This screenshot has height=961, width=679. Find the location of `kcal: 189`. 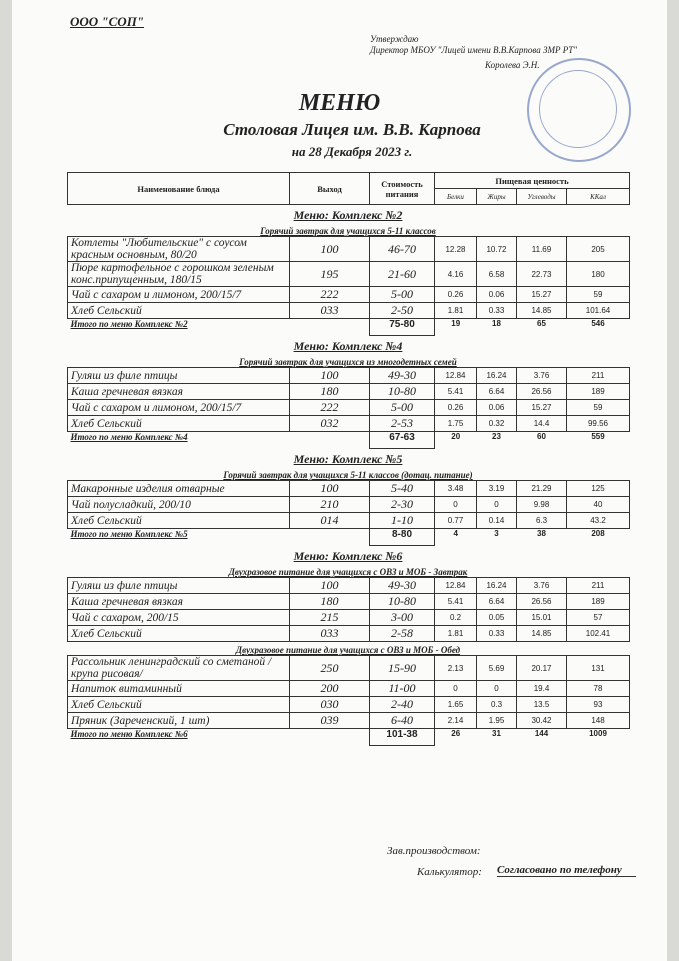

kcal: 189 is located at coordinates (598, 601).